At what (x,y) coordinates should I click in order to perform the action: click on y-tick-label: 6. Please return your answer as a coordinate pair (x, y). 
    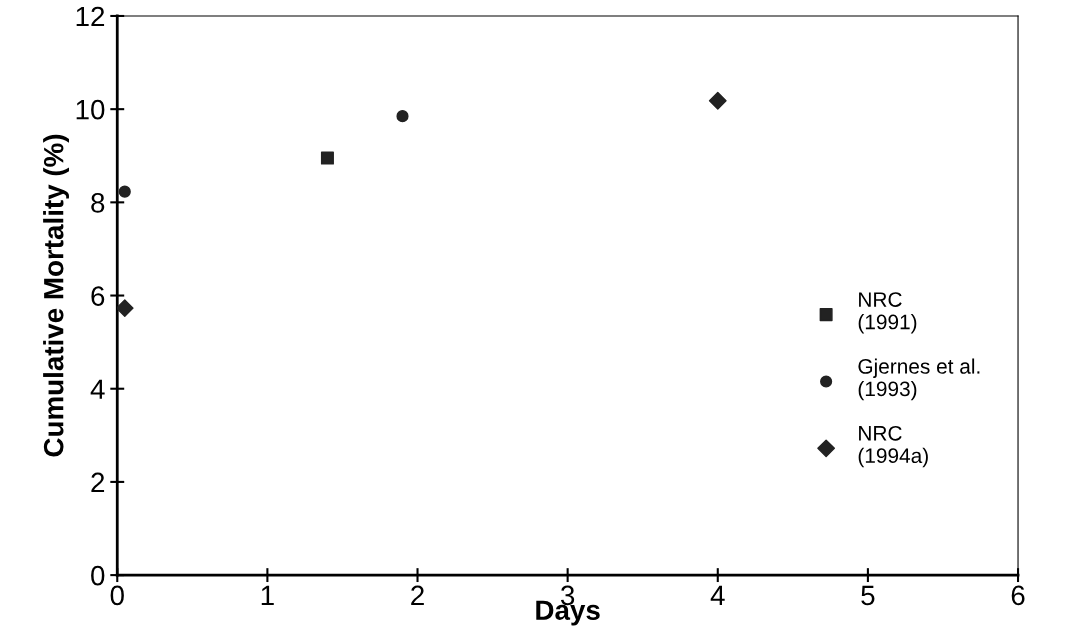
    Looking at the image, I should click on (98, 296).